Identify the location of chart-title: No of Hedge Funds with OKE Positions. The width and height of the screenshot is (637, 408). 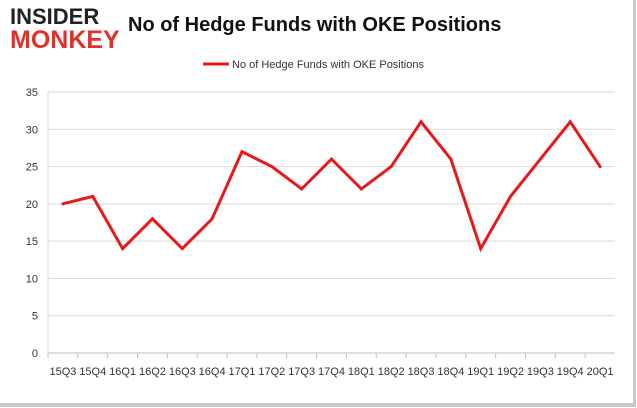
(315, 25).